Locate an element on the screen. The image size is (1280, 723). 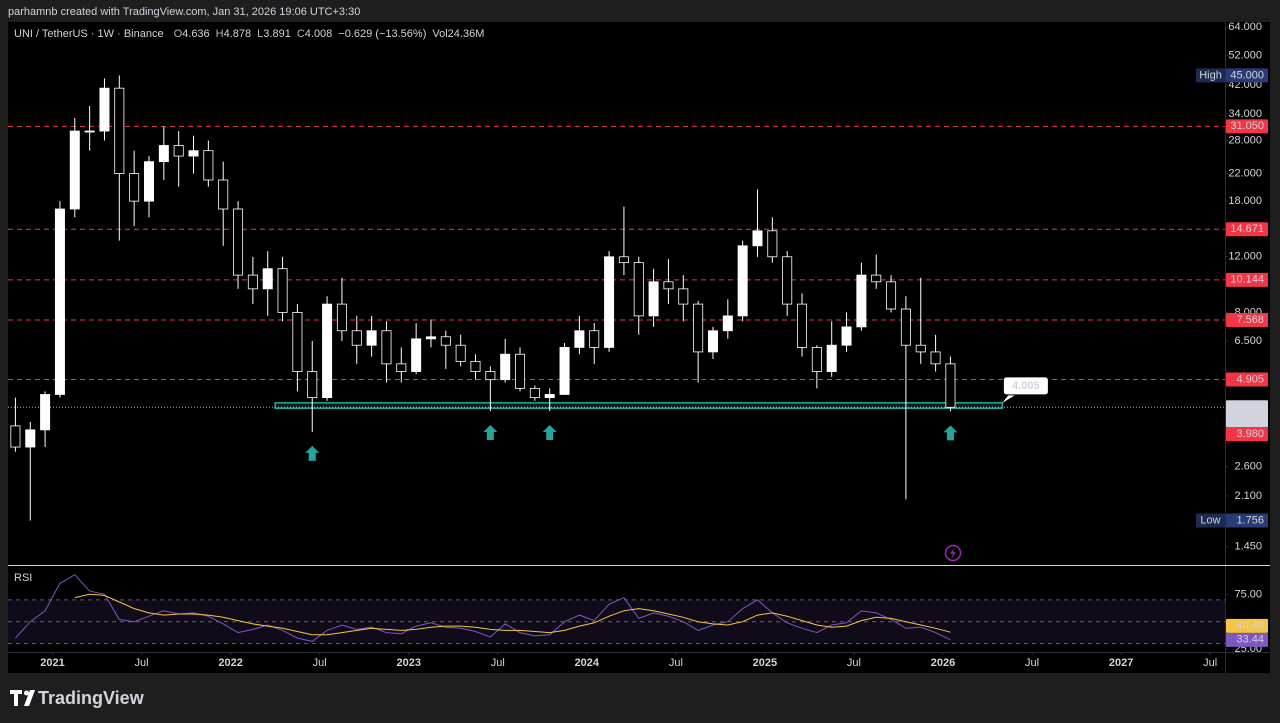
y-tick-label: 34.000 is located at coordinates (1245, 114).